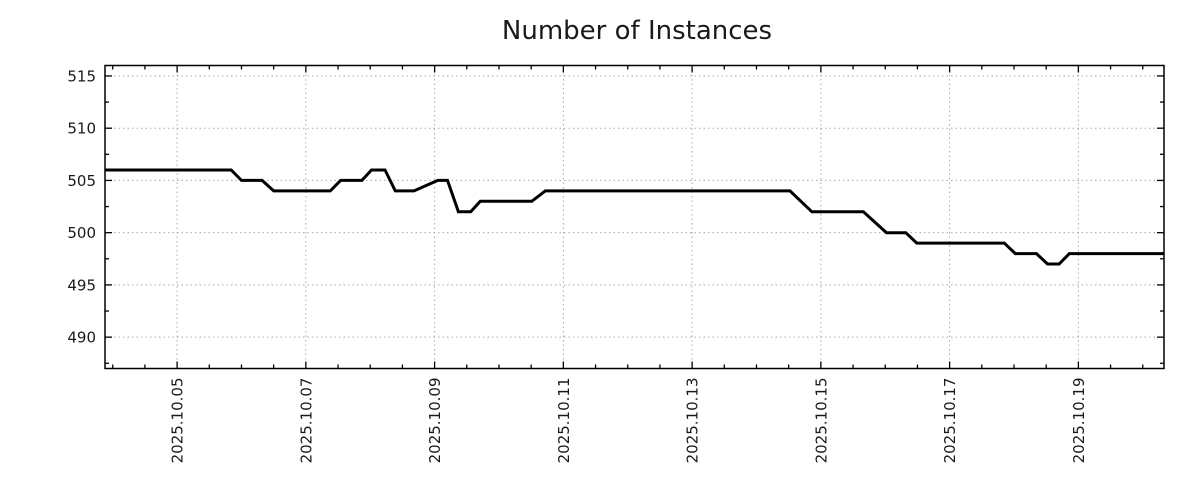 Image resolution: width=1200 pixels, height=500 pixels. I want to click on x-tick-label: 2025.10.13, so click(693, 421).